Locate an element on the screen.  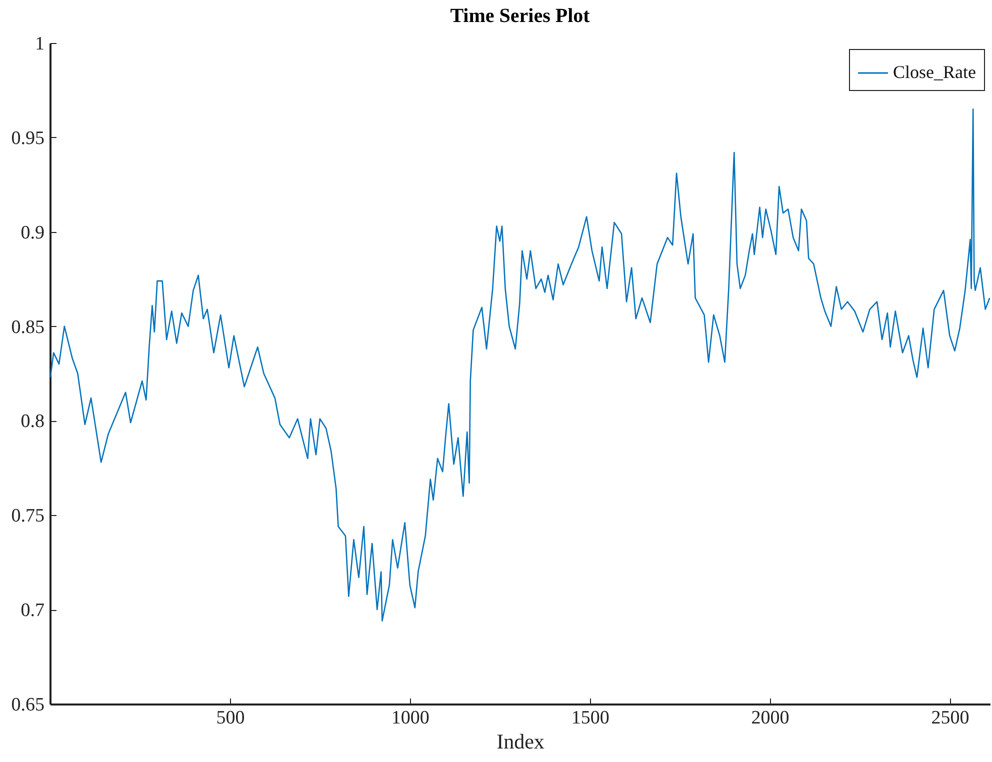
chart-title: Time Series Plot is located at coordinates (520, 16).